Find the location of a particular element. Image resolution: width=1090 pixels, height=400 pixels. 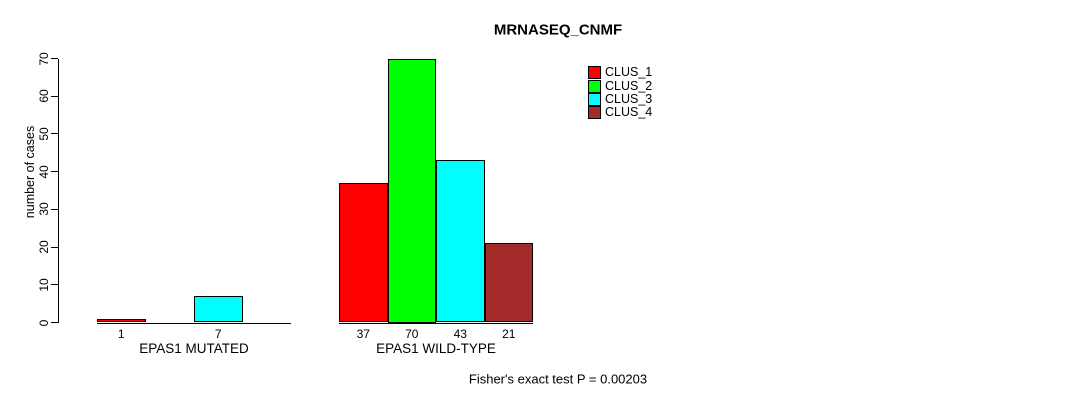

legend-label: CLUS_2 is located at coordinates (629, 85).